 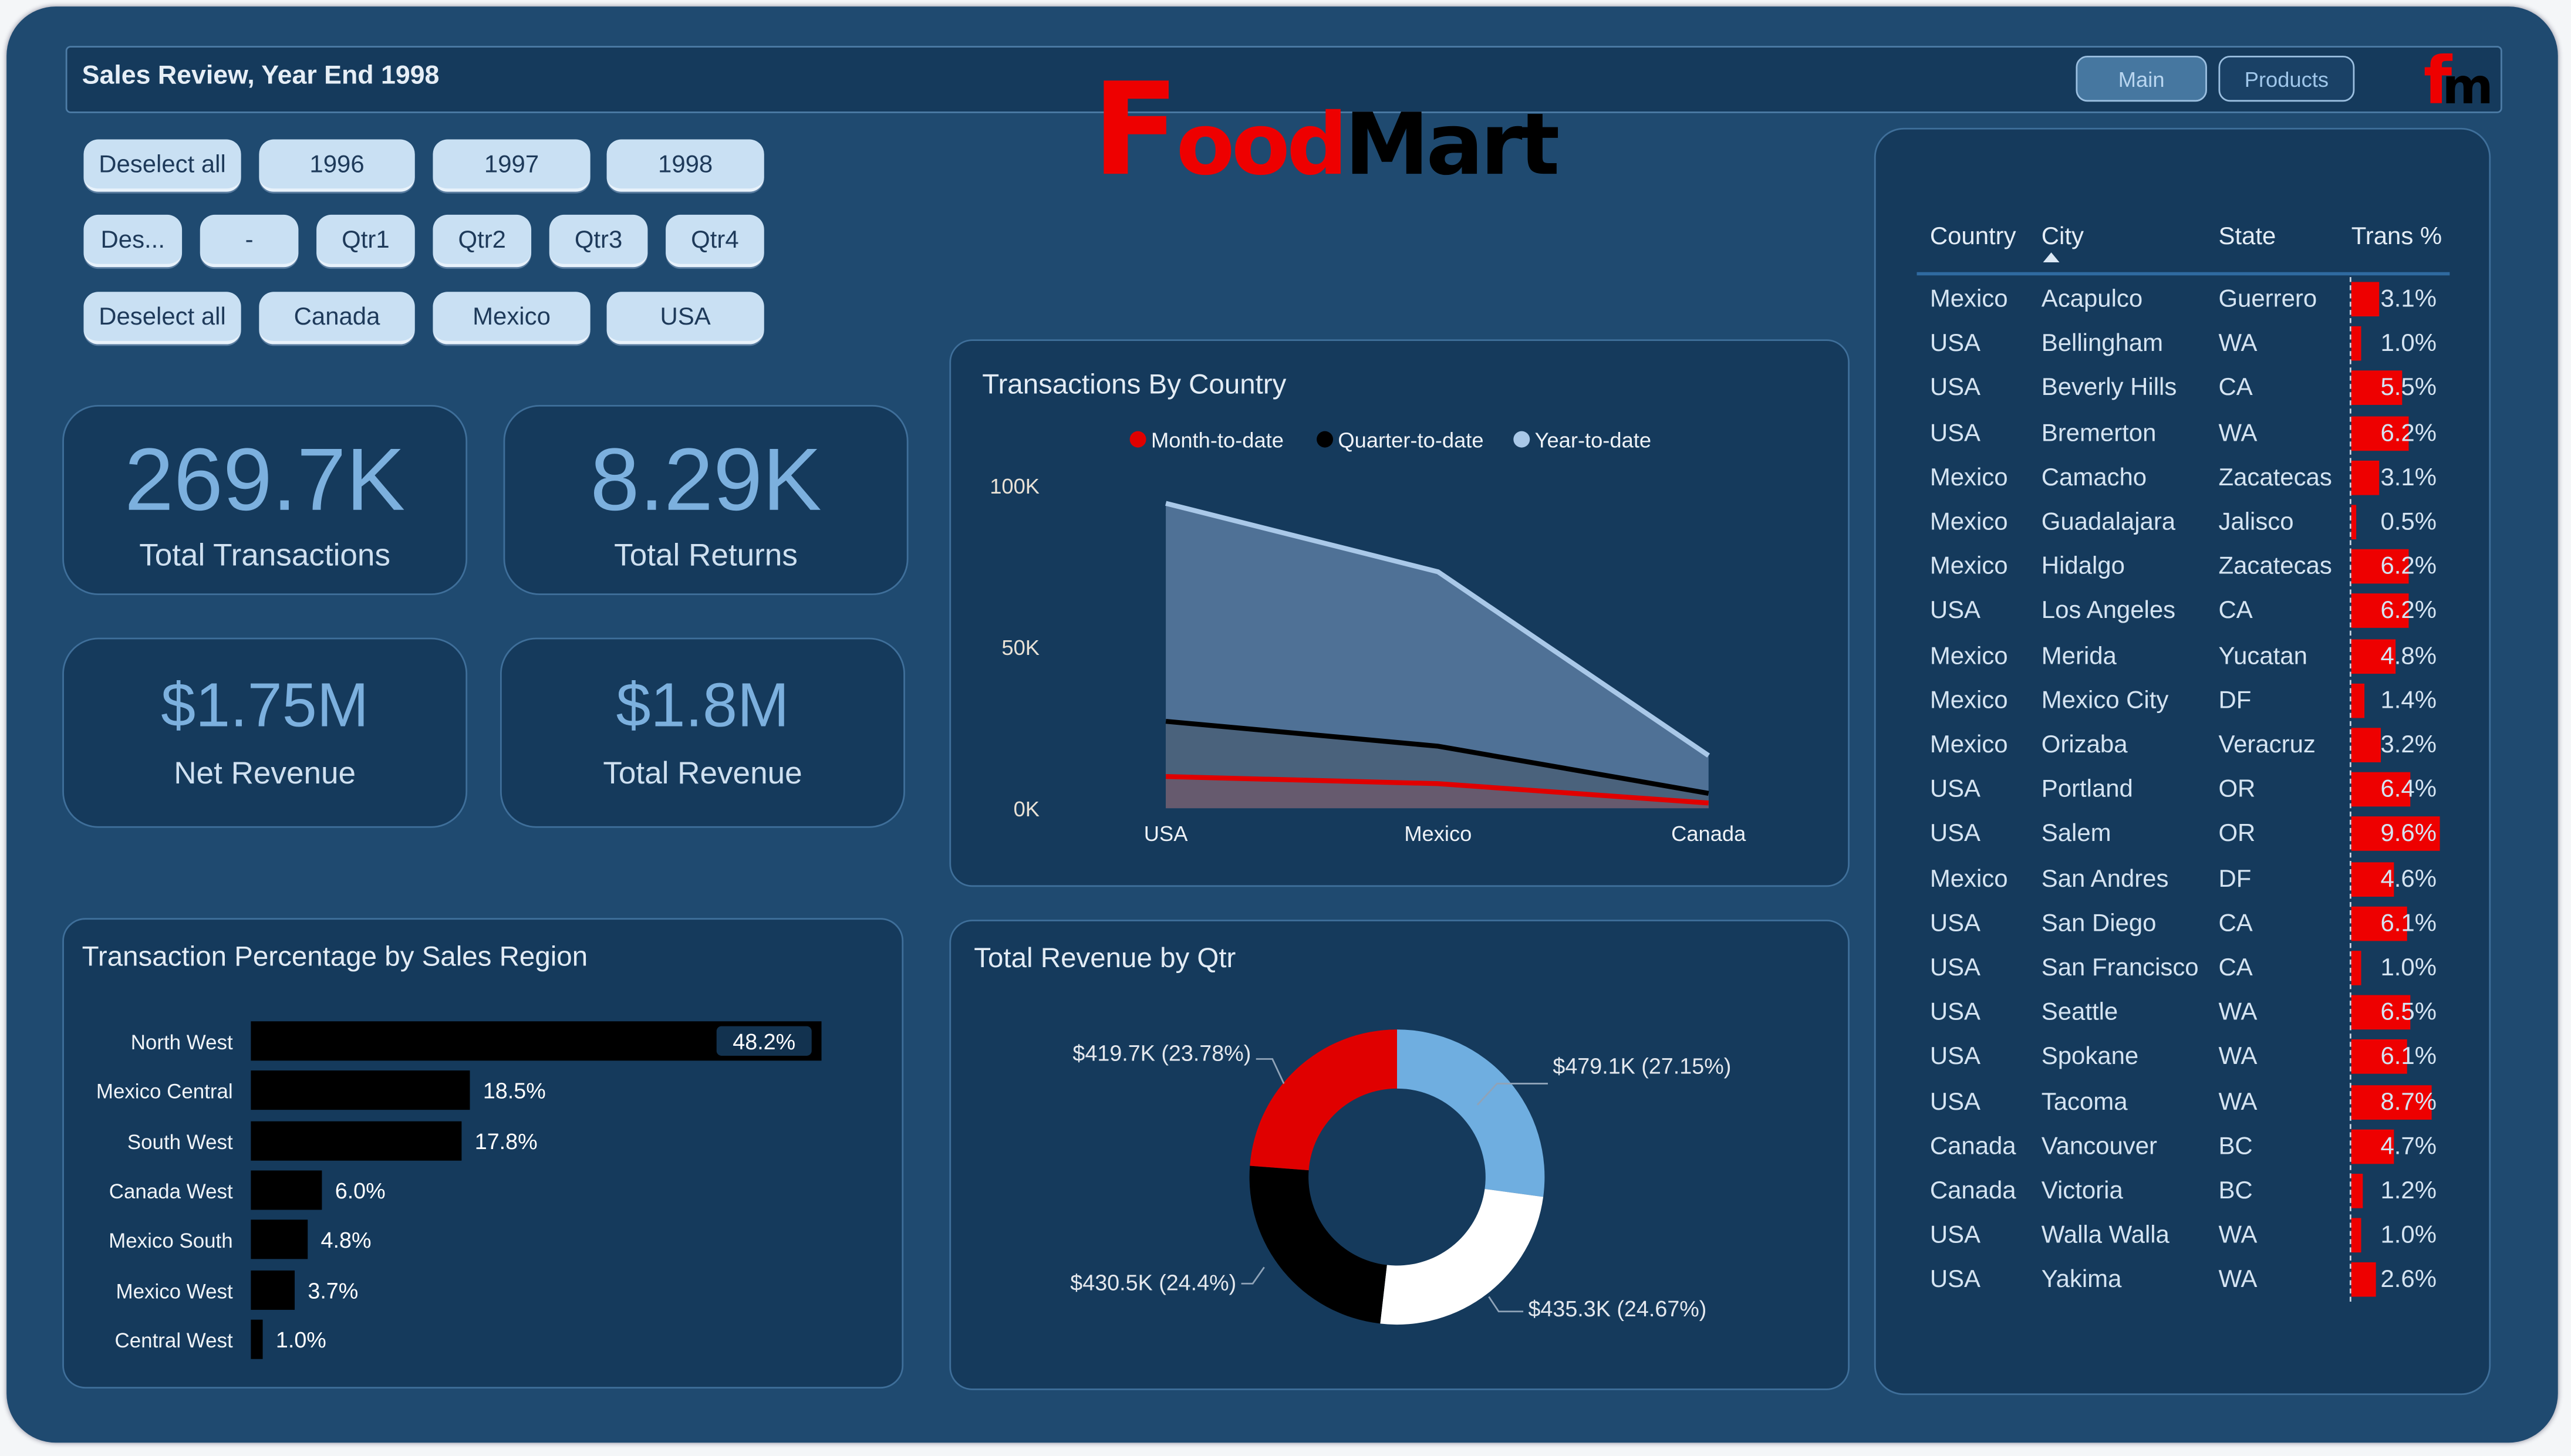 I want to click on slicer-year-button: 1998, so click(x=685, y=165).